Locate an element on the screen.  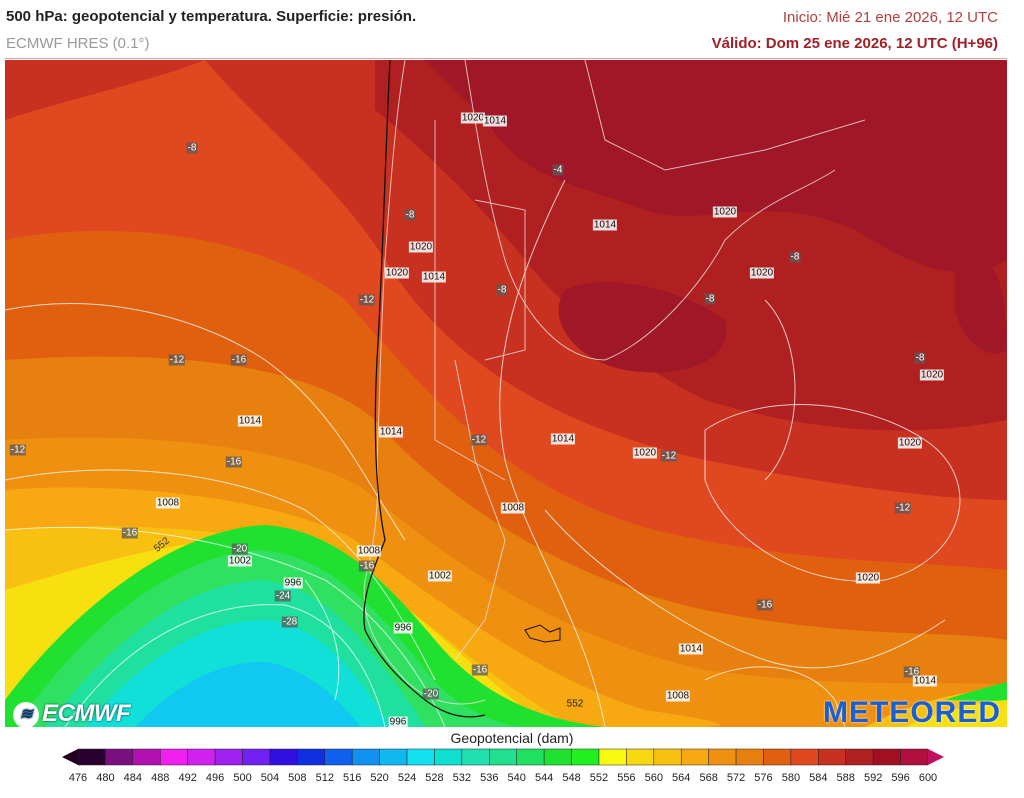
falklands is located at coordinates (542, 633).